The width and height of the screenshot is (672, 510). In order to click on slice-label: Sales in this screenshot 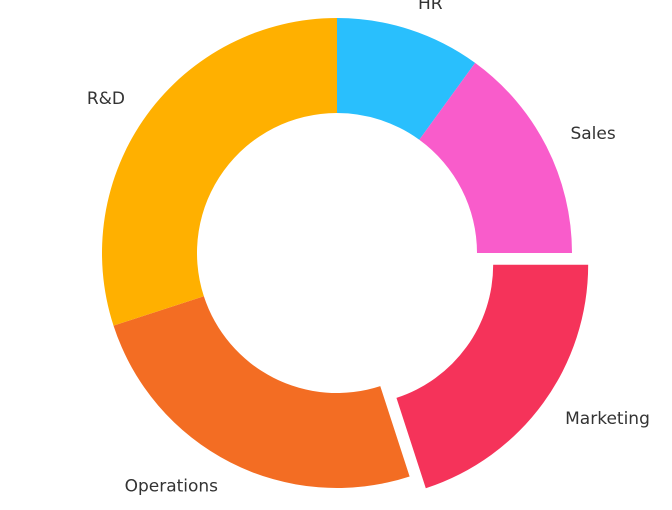, I will do `click(592, 134)`.